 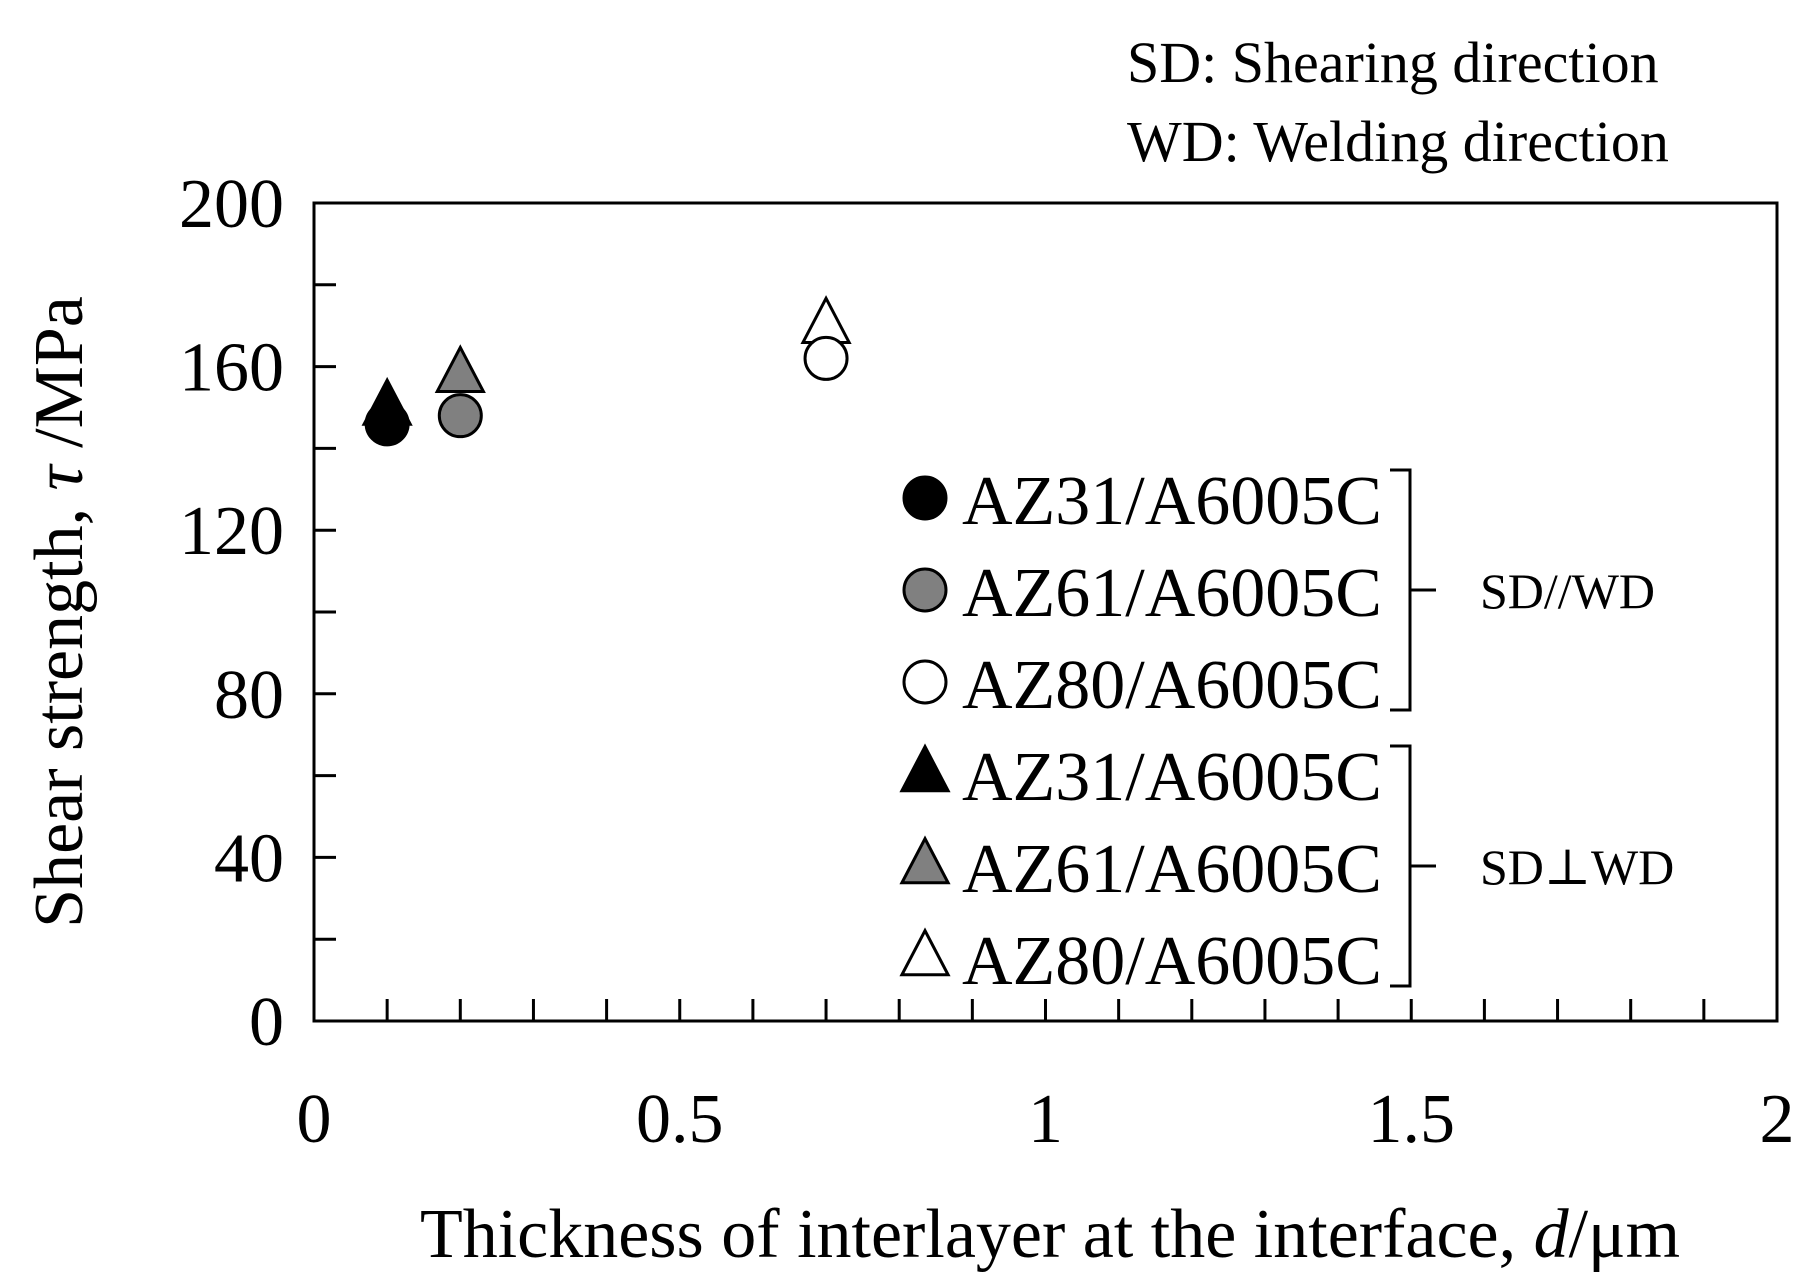 I want to click on note-shearing-direction: SD: Shearing direction, so click(x=1393, y=62).